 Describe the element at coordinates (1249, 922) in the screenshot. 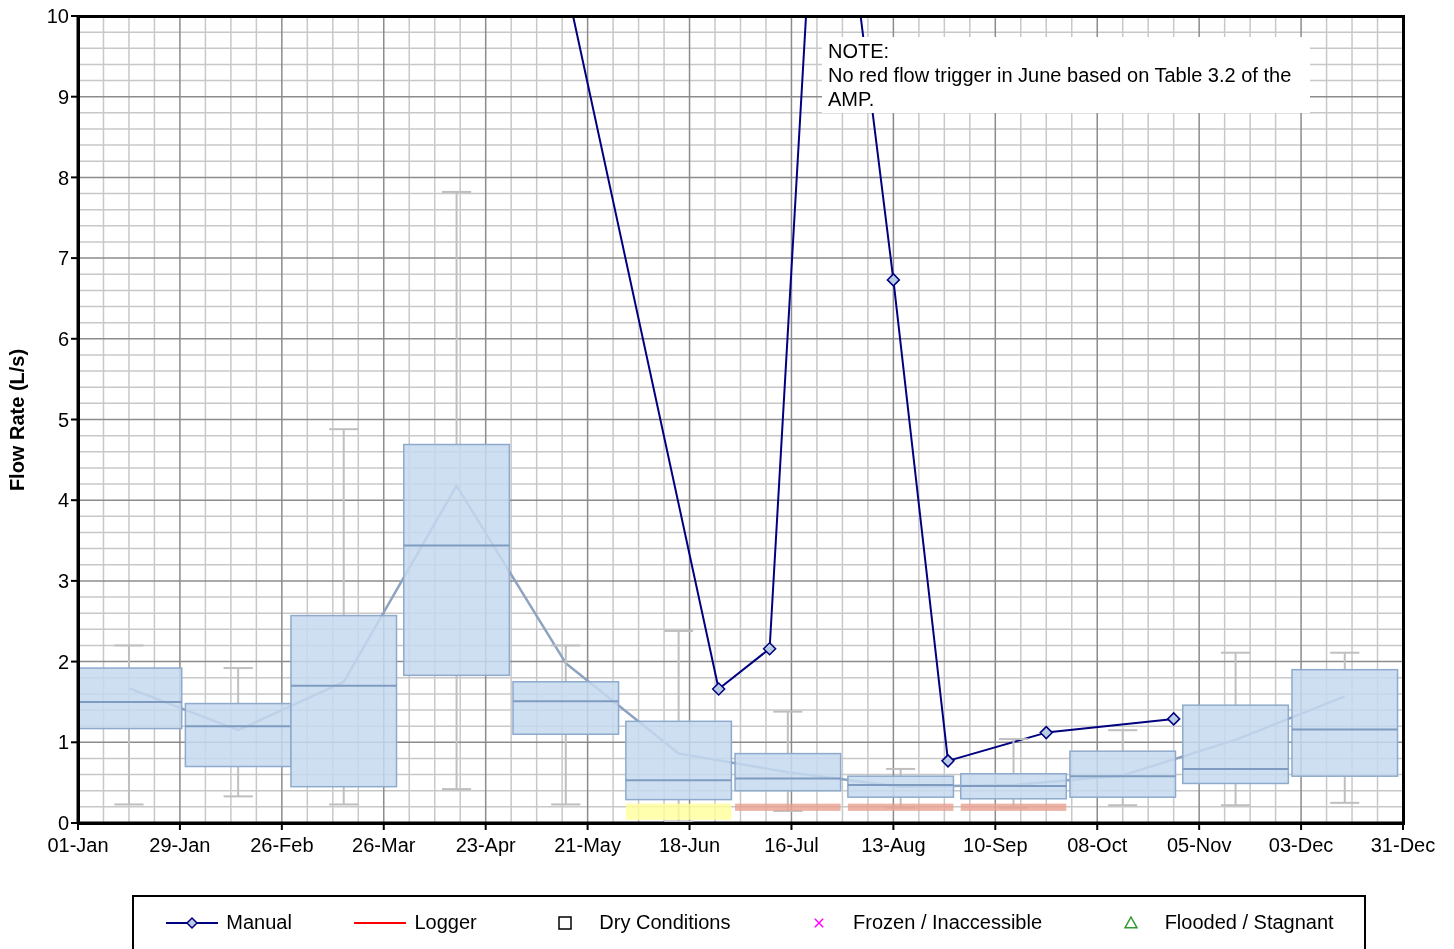

I see `legend-label: Flooded / Stagnant` at that location.